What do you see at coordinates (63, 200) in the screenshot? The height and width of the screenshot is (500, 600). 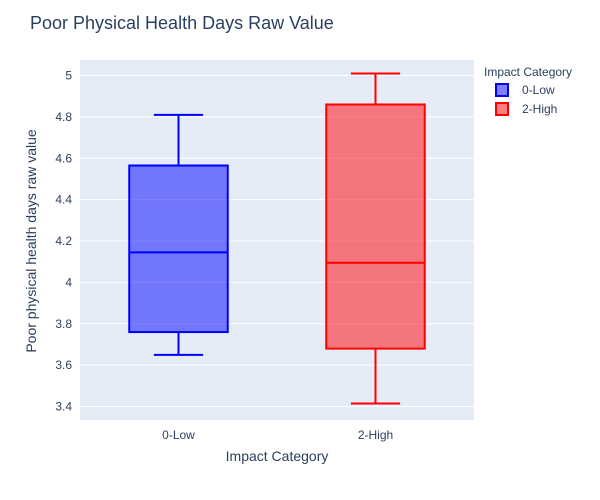 I see `y-tick-label: 4.4` at bounding box center [63, 200].